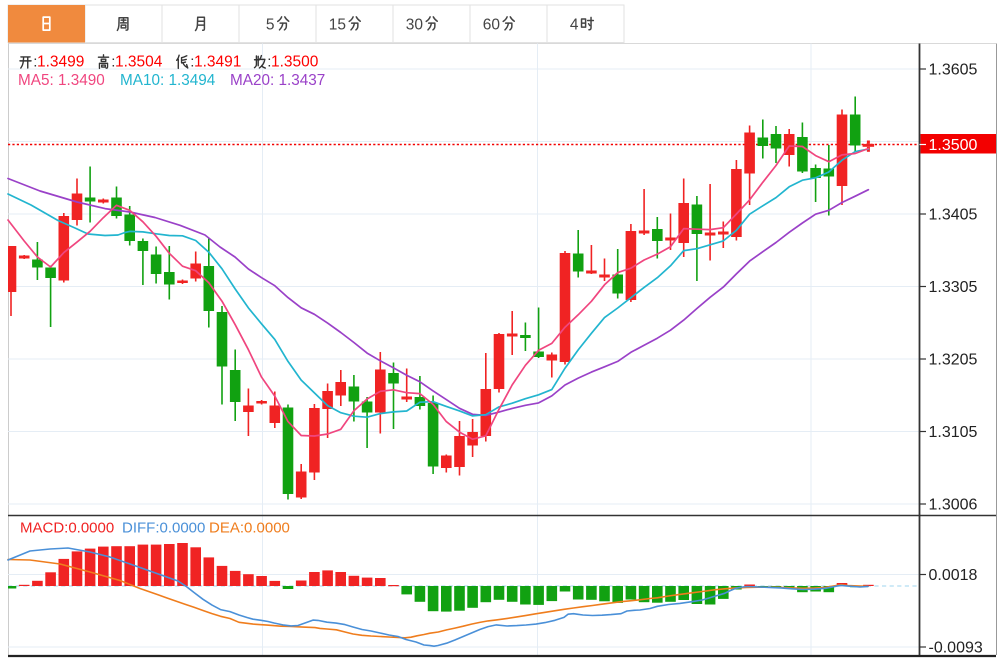  Describe the element at coordinates (953, 287) in the screenshot. I see `svg-text: 1.3305` at that location.